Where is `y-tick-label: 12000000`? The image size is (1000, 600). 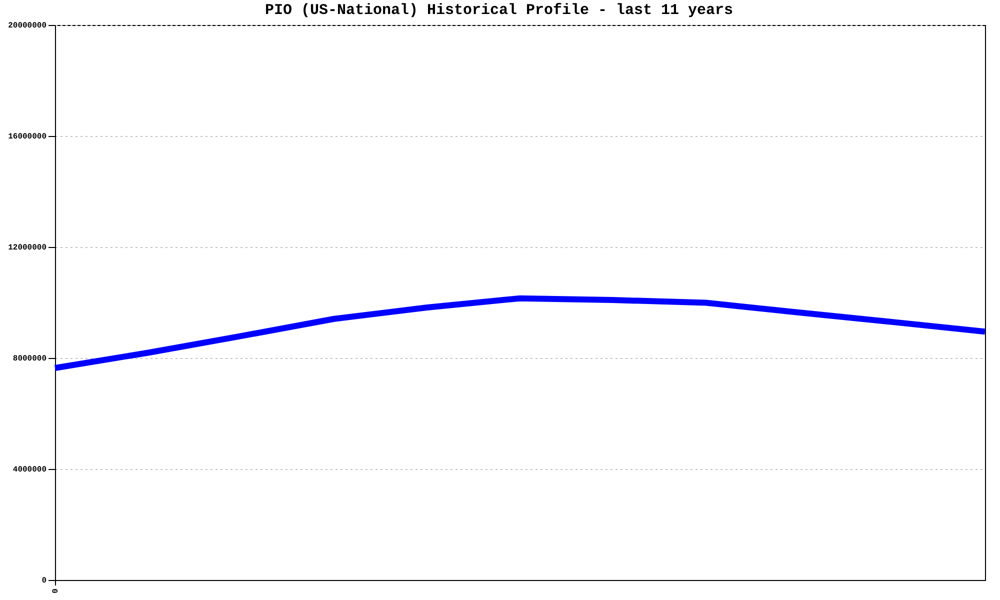 y-tick-label: 12000000 is located at coordinates (27, 248).